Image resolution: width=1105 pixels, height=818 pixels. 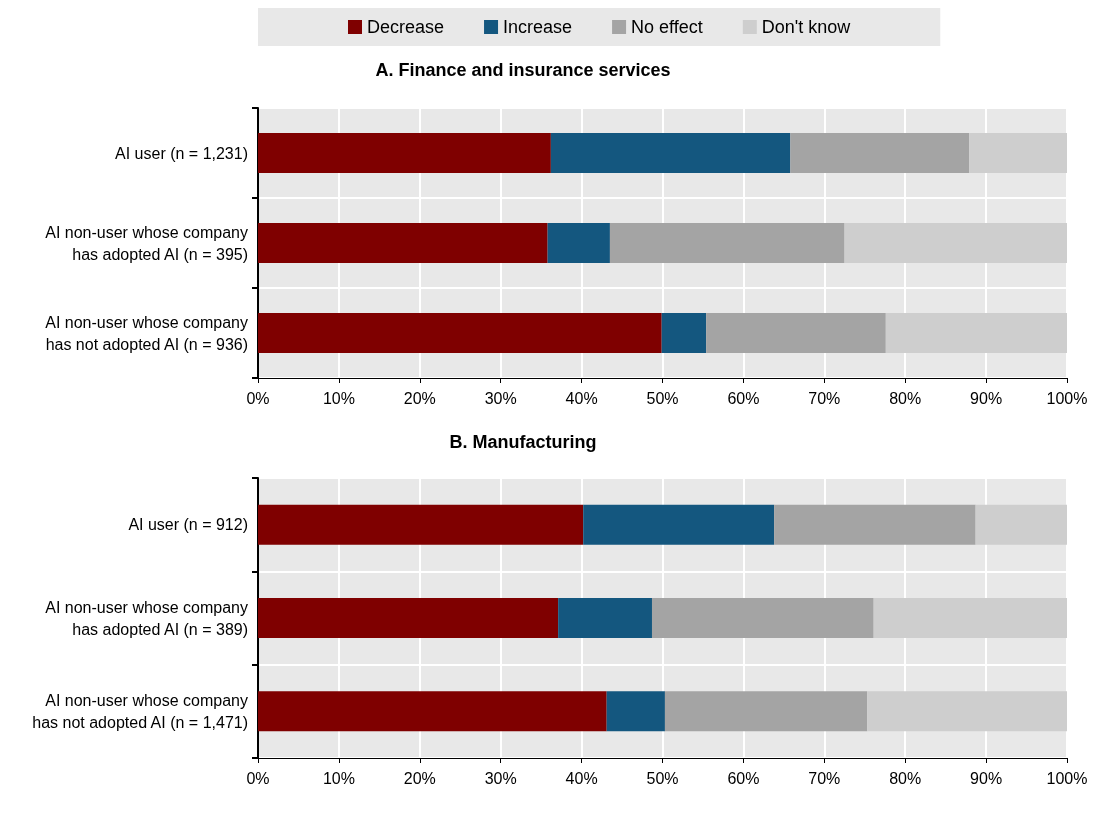 I want to click on chart-title: A. Finance and insurance services, so click(x=523, y=70).